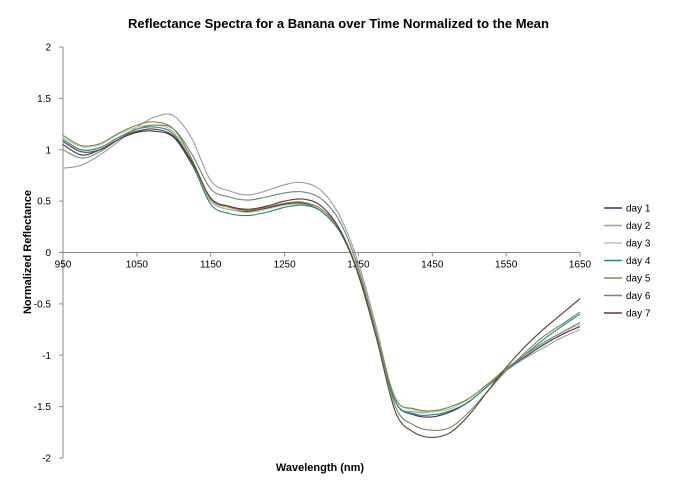 Image resolution: width=677 pixels, height=493 pixels. Describe the element at coordinates (638, 226) in the screenshot. I see `legend-label: day 2` at that location.